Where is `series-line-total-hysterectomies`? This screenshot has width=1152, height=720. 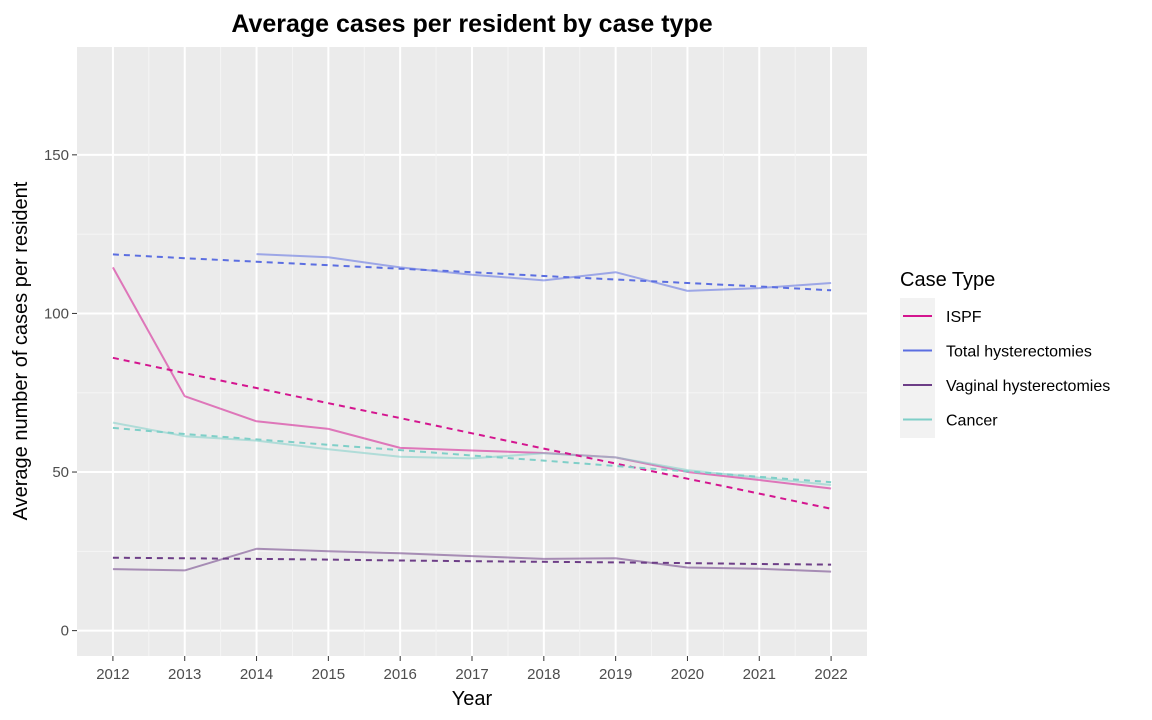 series-line-total-hysterectomies is located at coordinates (544, 272).